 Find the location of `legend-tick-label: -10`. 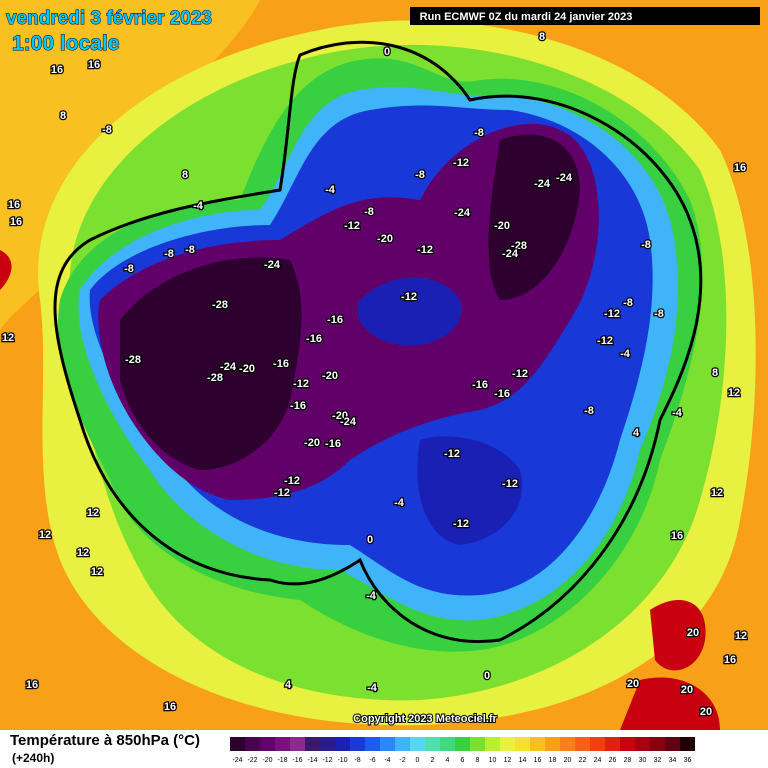

legend-tick-label: -10 is located at coordinates (342, 760).